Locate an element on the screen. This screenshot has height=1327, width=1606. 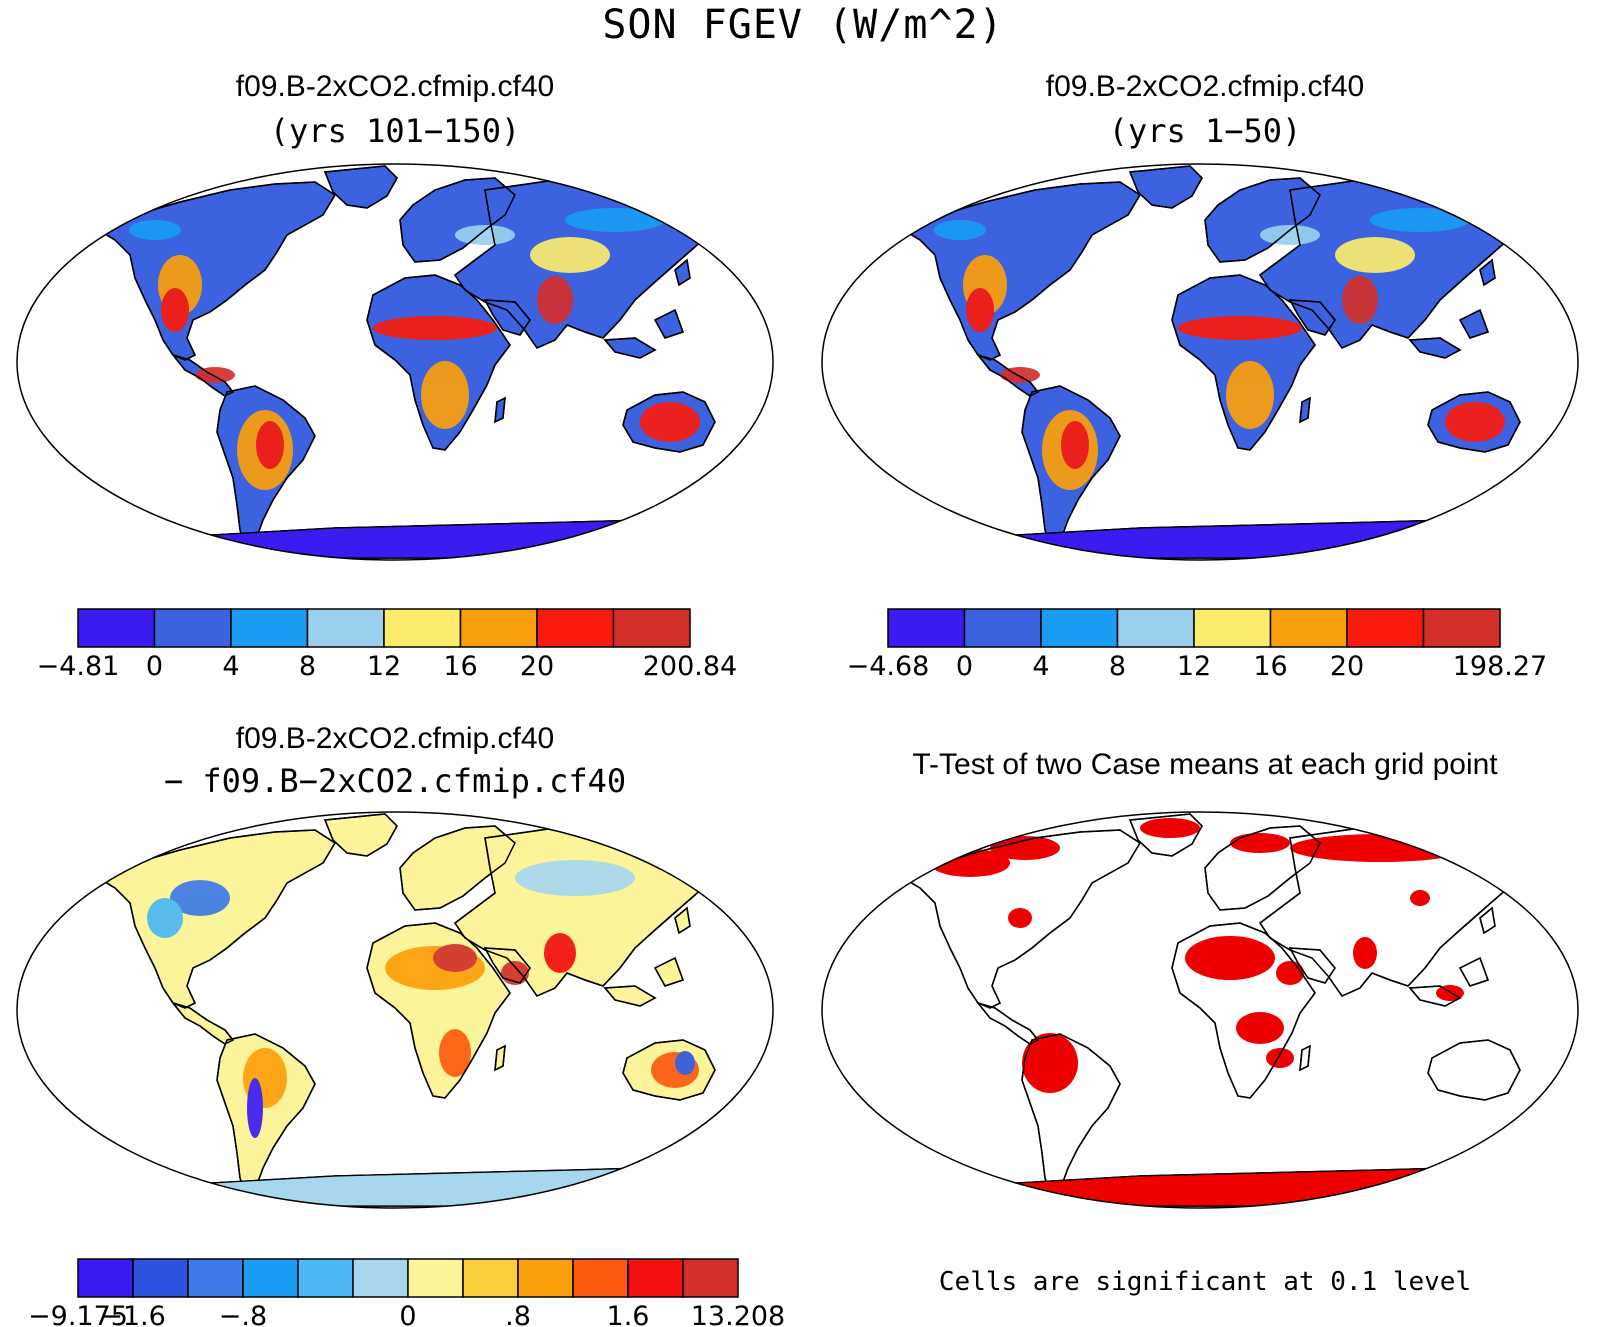
ttest-footnote: Cells are significant at 0.1 level is located at coordinates (1205, 1282).